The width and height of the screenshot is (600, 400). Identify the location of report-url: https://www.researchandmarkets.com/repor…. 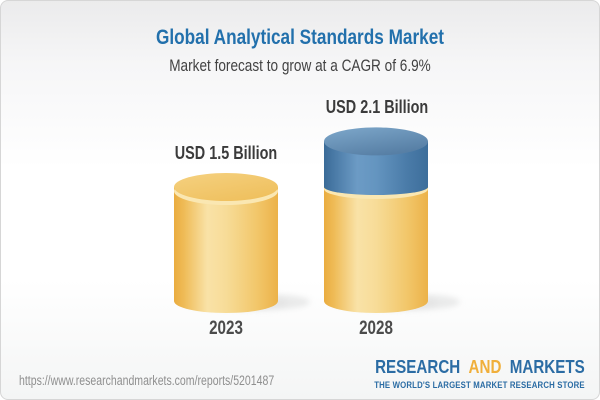
(147, 380).